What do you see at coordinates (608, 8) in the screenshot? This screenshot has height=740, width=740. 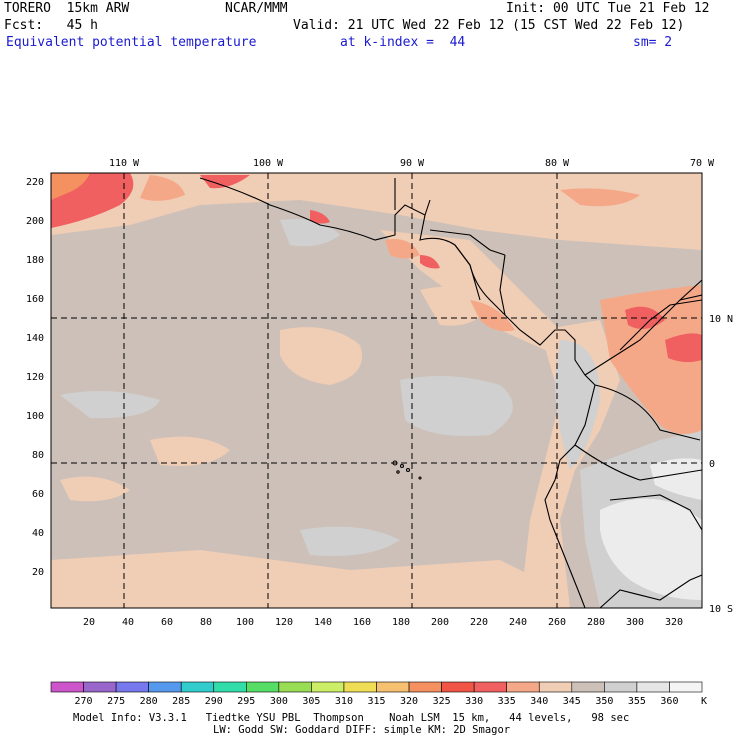 I see `init-time: Init: 00 UTC Tue 21 Feb 12` at bounding box center [608, 8].